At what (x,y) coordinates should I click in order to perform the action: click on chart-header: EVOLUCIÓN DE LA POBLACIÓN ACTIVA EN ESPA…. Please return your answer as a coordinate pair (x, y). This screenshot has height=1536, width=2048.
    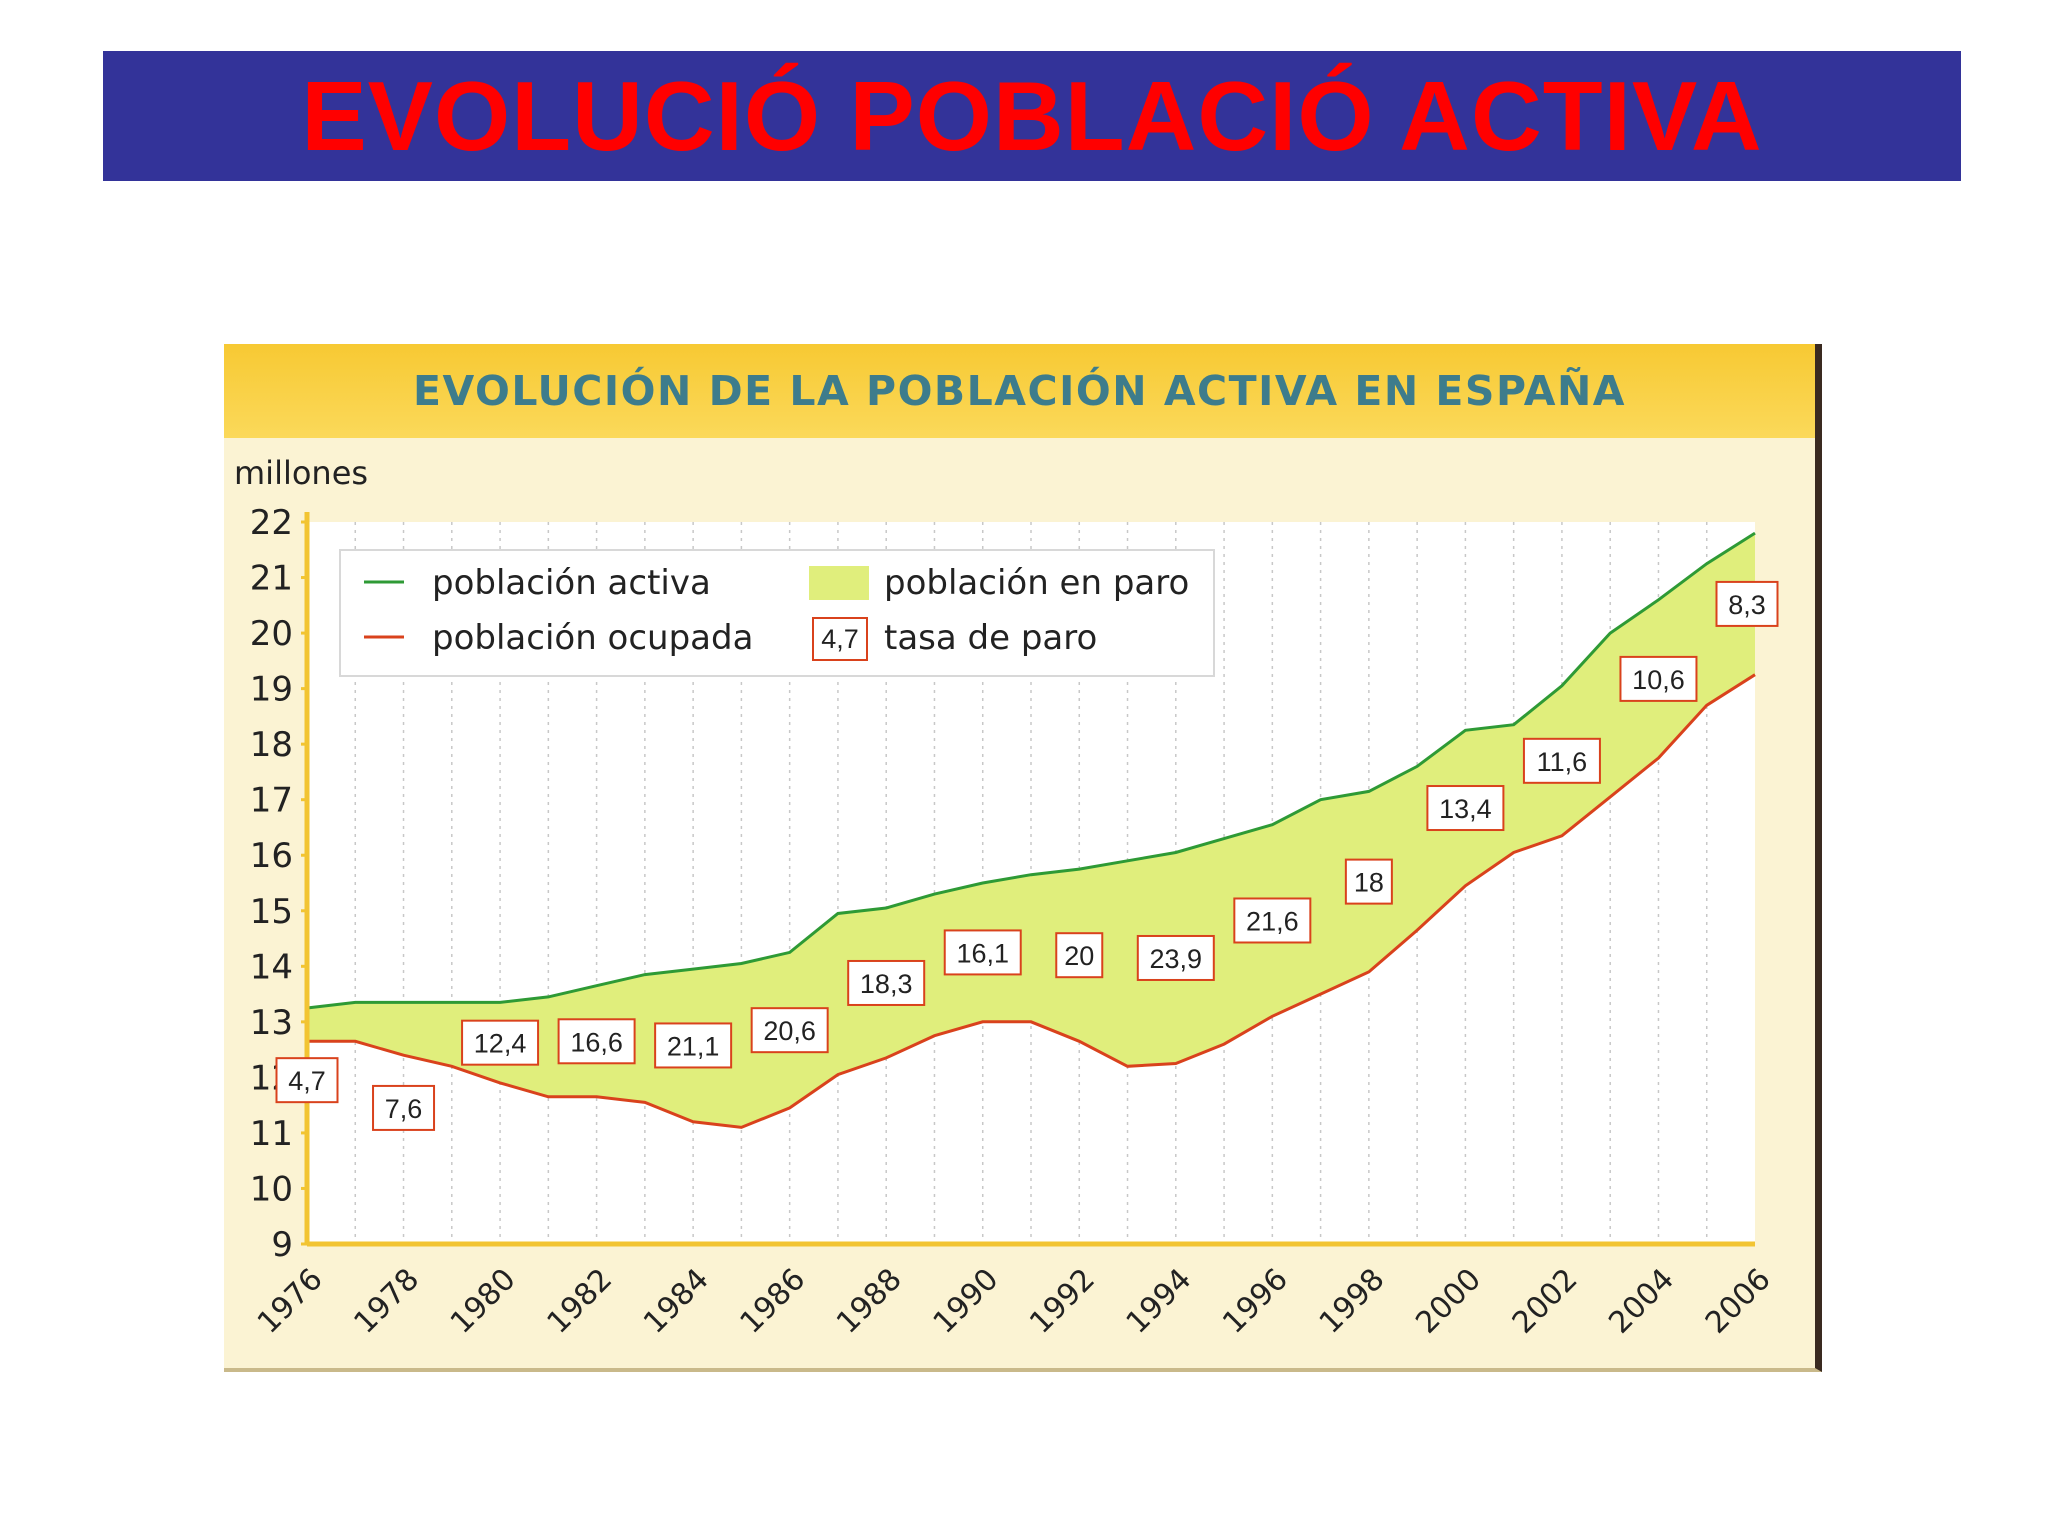
    Looking at the image, I should click on (1019, 391).